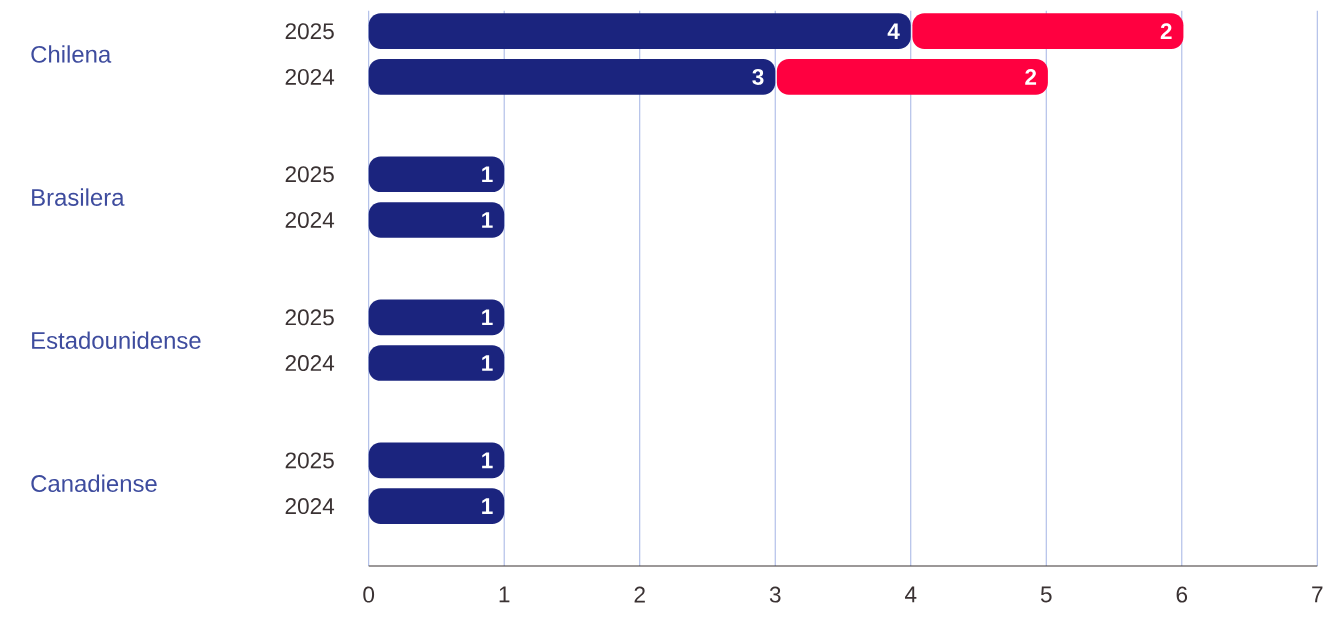  What do you see at coordinates (369, 594) in the screenshot?
I see `x-tick-label: 0` at bounding box center [369, 594].